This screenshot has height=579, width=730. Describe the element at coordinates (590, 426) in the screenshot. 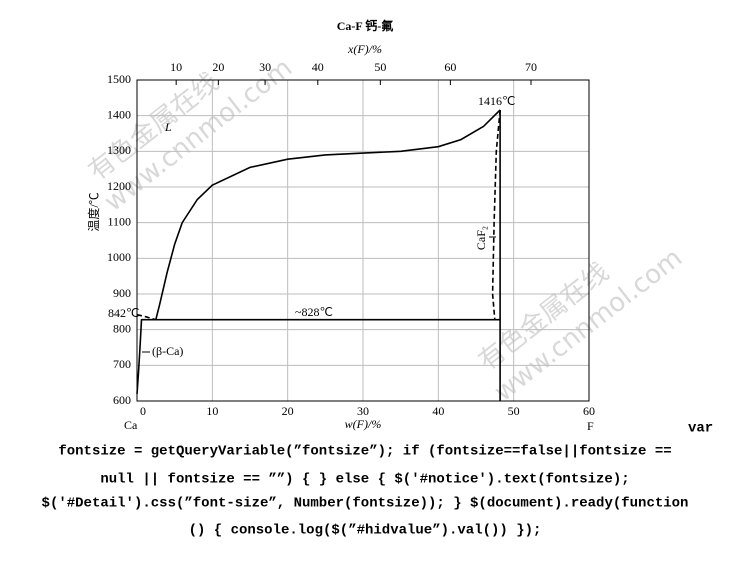

I see `annotation: F` at that location.